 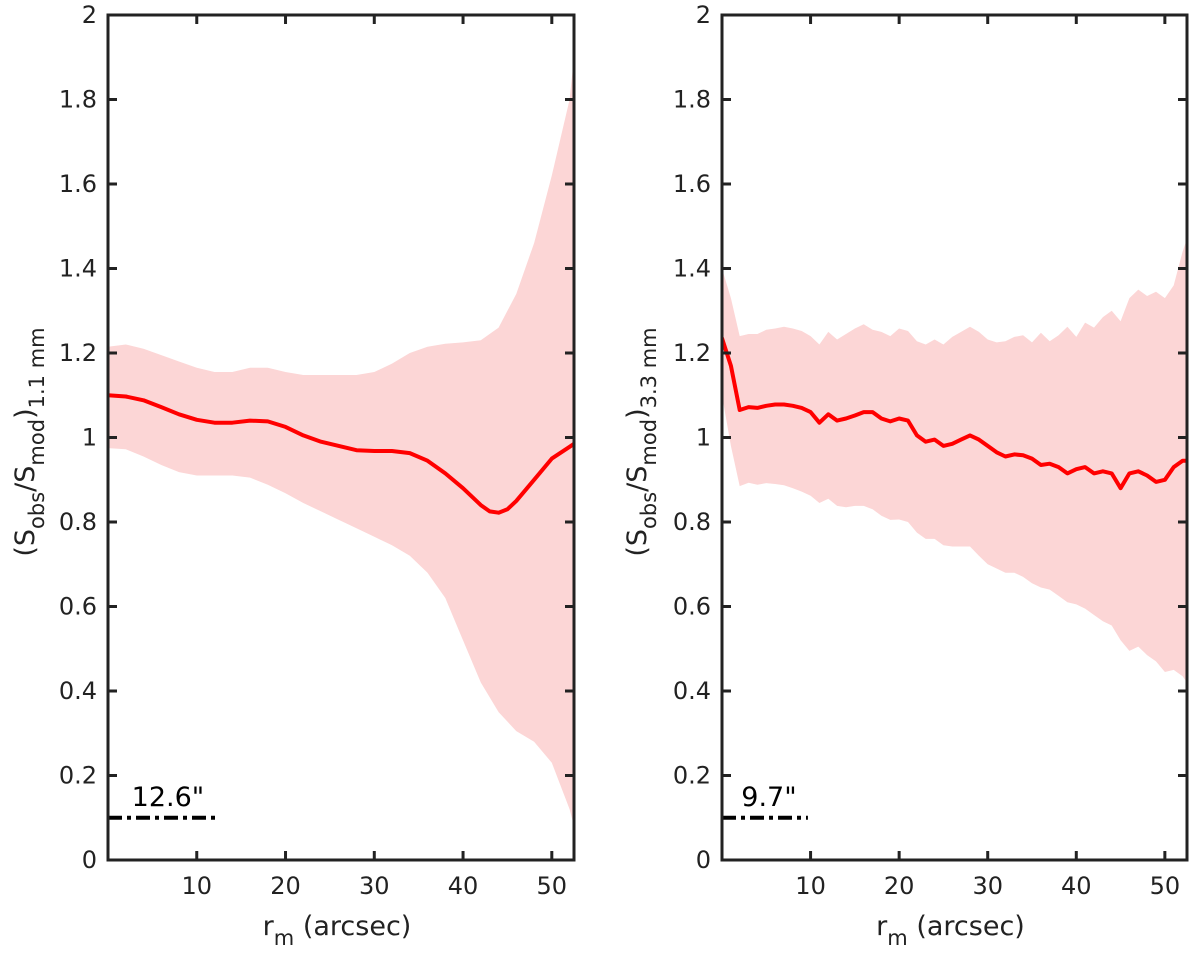 I want to click on left-ytick-label: 0.4, so click(x=78, y=691).